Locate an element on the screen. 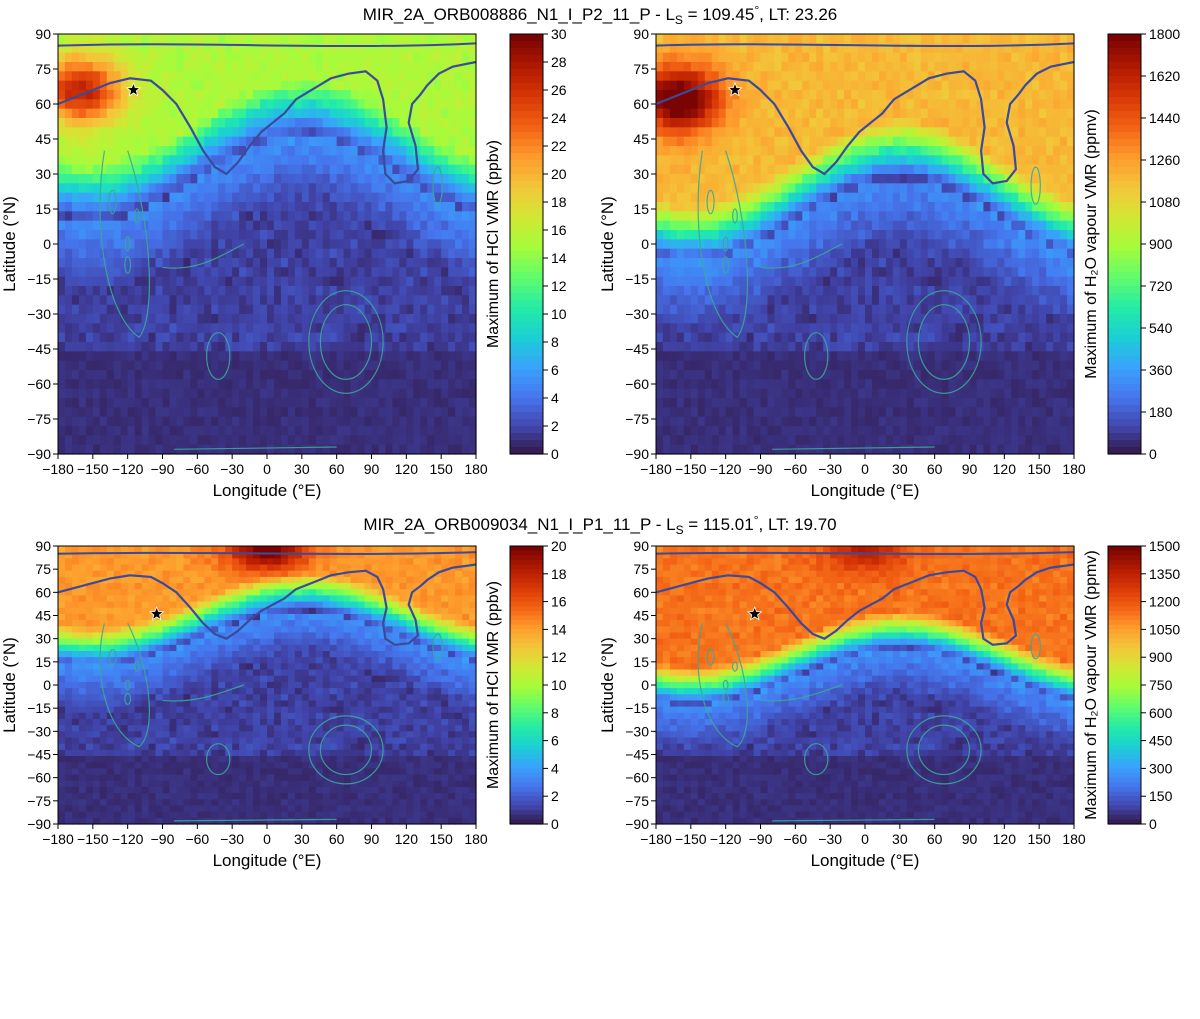 This screenshot has width=1200, height=1019. colorbar-segment is located at coordinates (526, 80).